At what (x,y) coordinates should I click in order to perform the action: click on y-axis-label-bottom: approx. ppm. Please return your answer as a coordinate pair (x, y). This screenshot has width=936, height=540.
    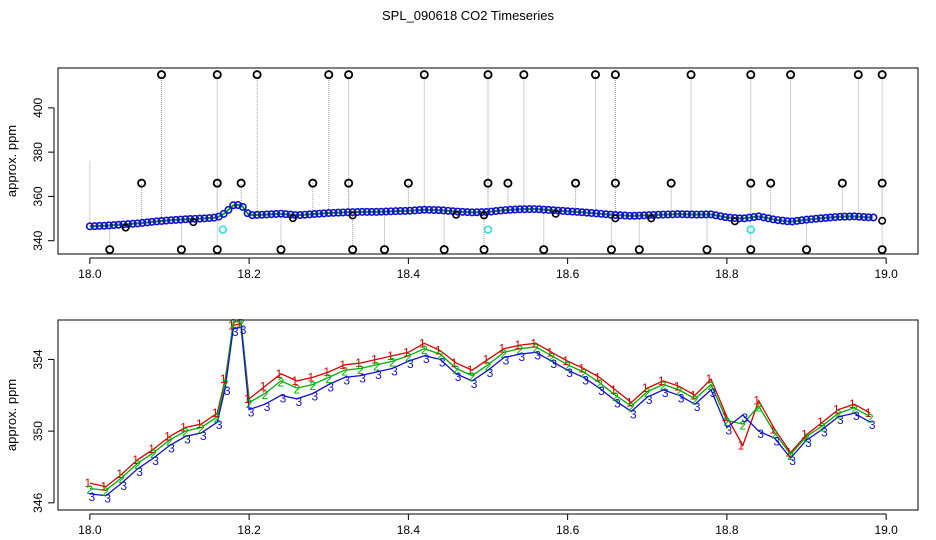
    Looking at the image, I should click on (11, 415).